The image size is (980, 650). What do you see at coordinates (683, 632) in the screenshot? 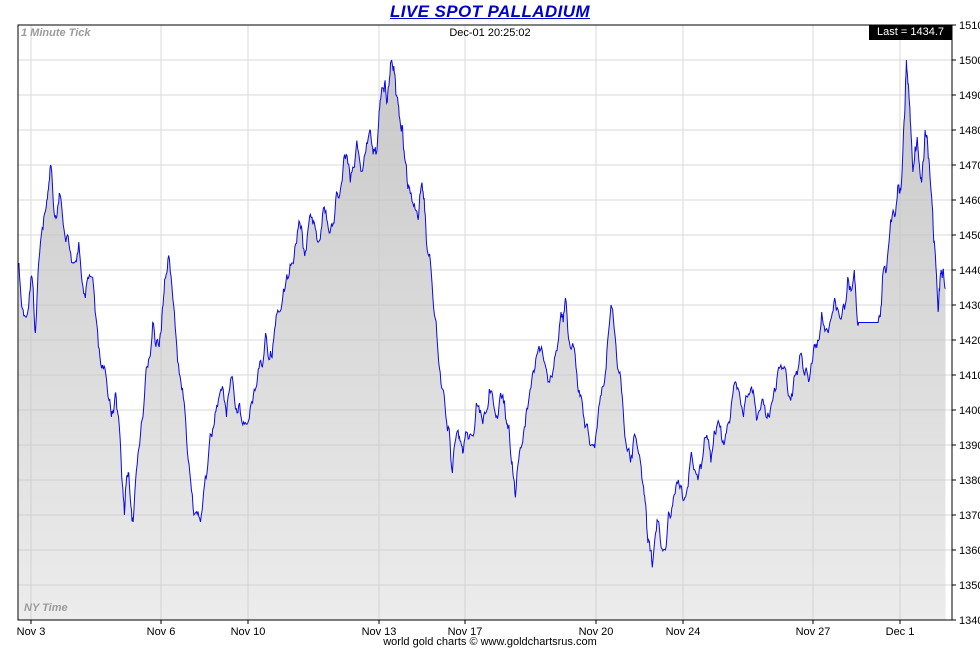
I see `svg-text: Nov 24` at bounding box center [683, 632].